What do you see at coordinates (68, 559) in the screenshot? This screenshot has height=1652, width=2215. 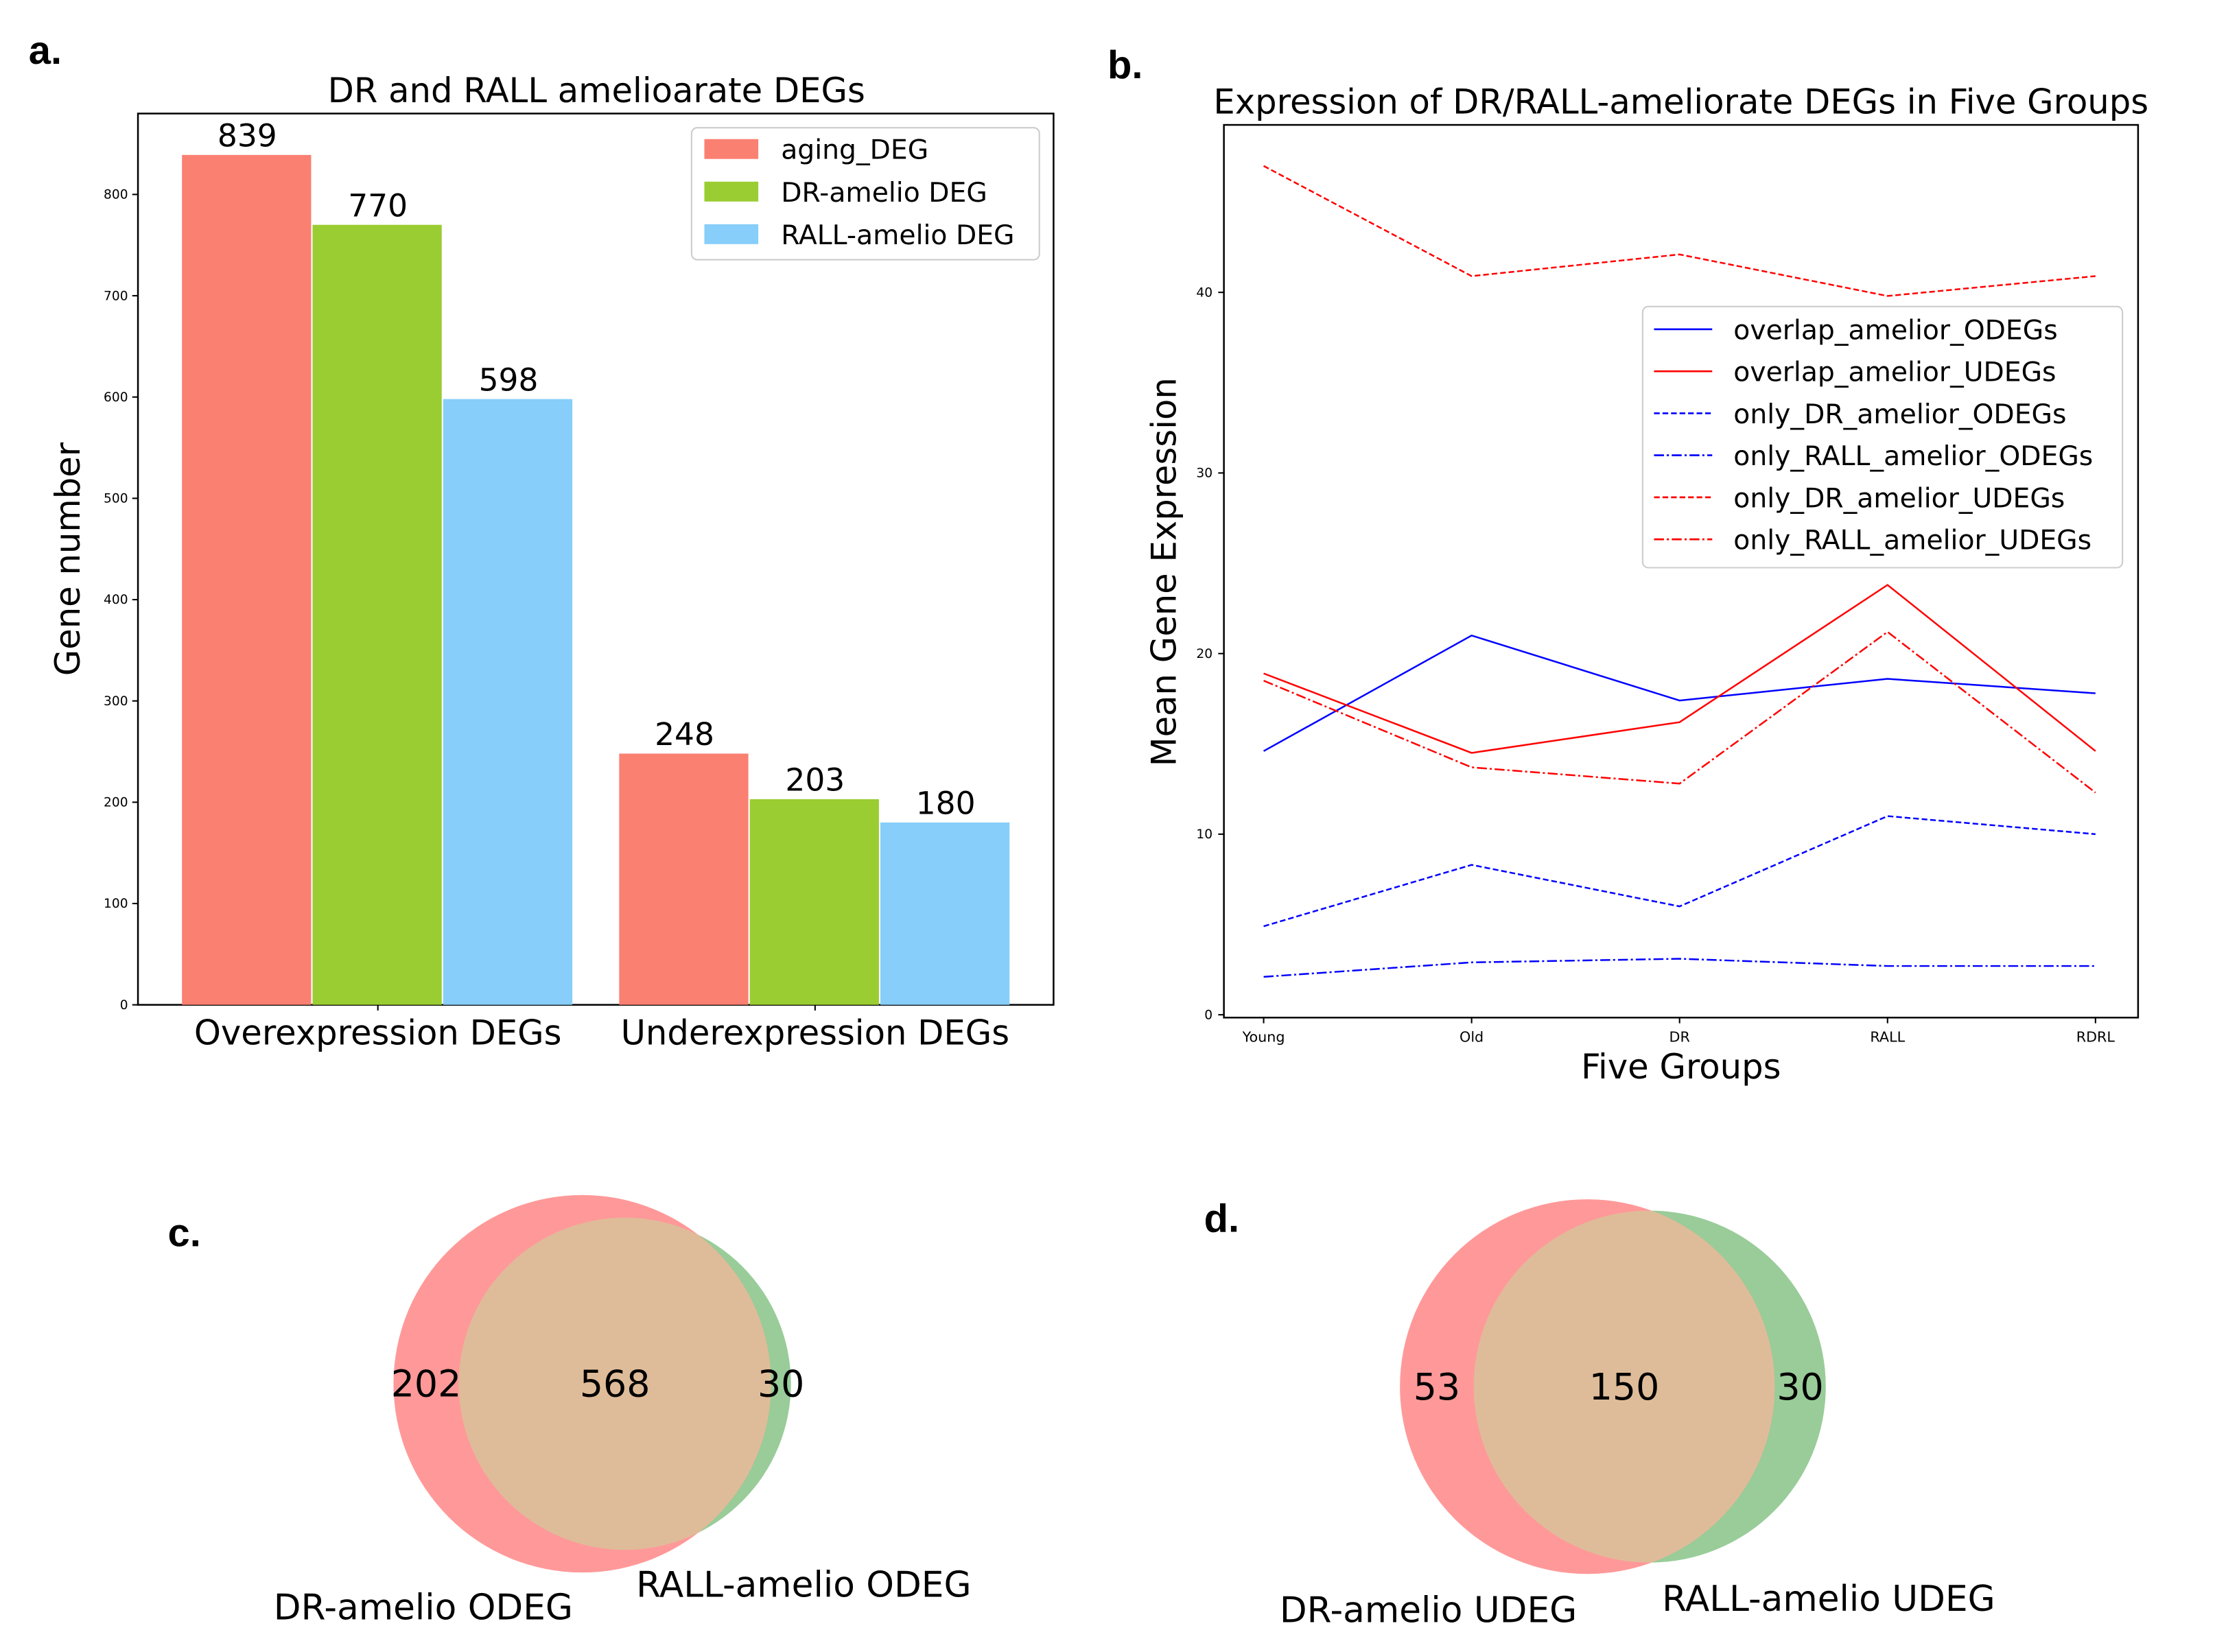 I see `bar-chart-ylabel: Gene number` at bounding box center [68, 559].